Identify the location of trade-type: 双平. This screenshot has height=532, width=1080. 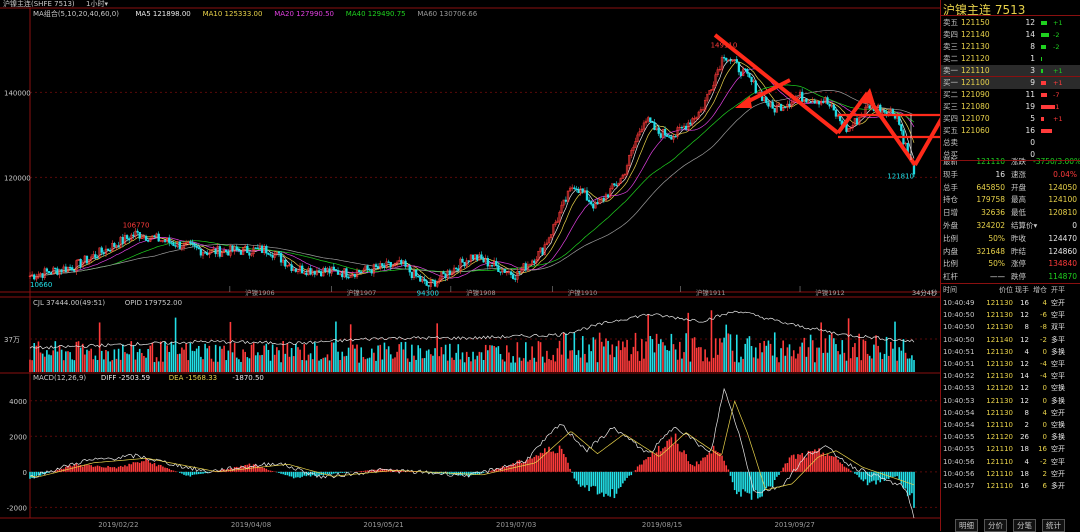
(1058, 327).